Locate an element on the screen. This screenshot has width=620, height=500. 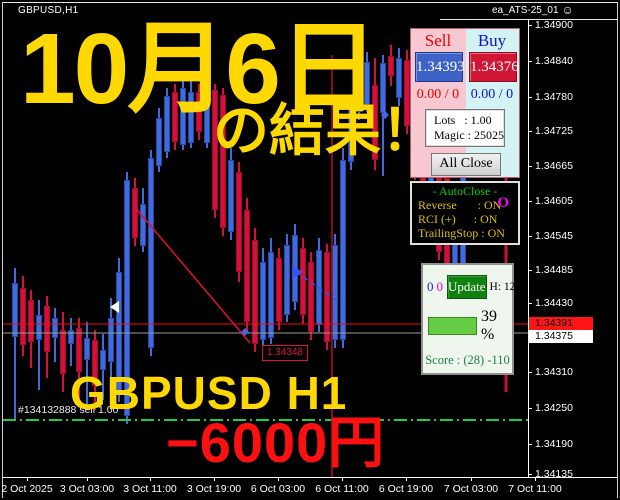
time-tick-label: 6 Oct 19:00 is located at coordinates (406, 489).